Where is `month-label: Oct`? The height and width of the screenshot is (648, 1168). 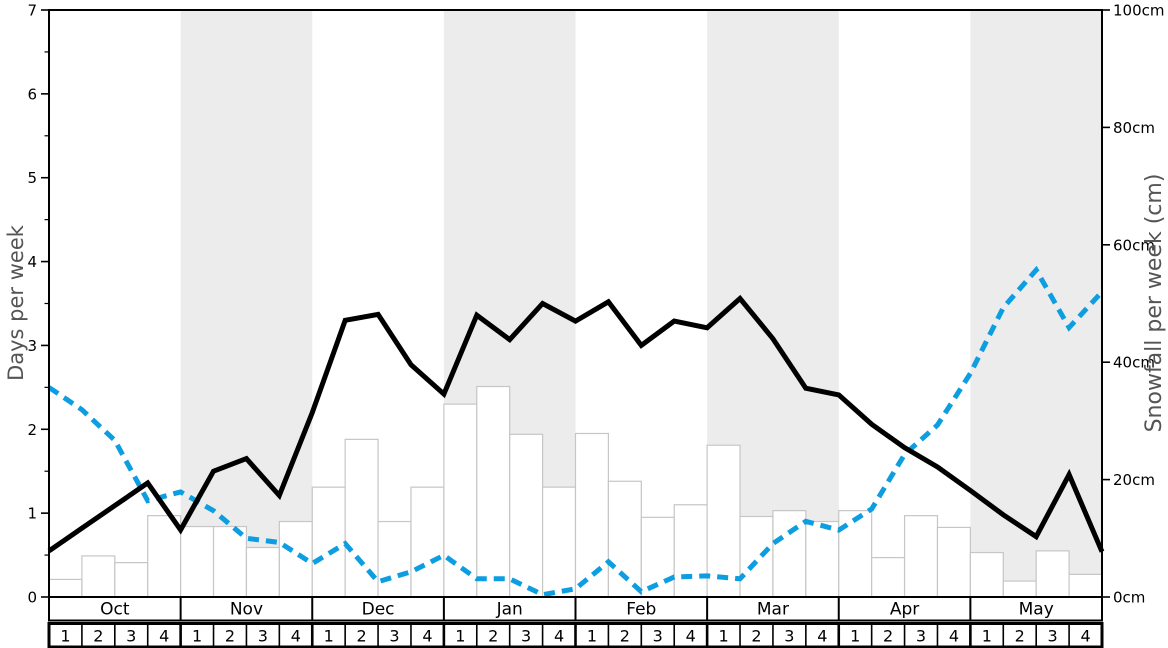 month-label: Oct is located at coordinates (115, 610).